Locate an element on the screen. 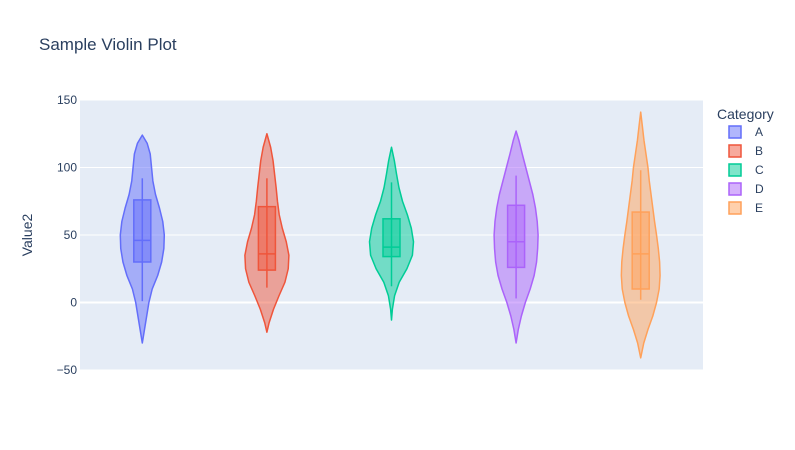 This screenshot has width=795, height=450. violin-E is located at coordinates (640, 235).